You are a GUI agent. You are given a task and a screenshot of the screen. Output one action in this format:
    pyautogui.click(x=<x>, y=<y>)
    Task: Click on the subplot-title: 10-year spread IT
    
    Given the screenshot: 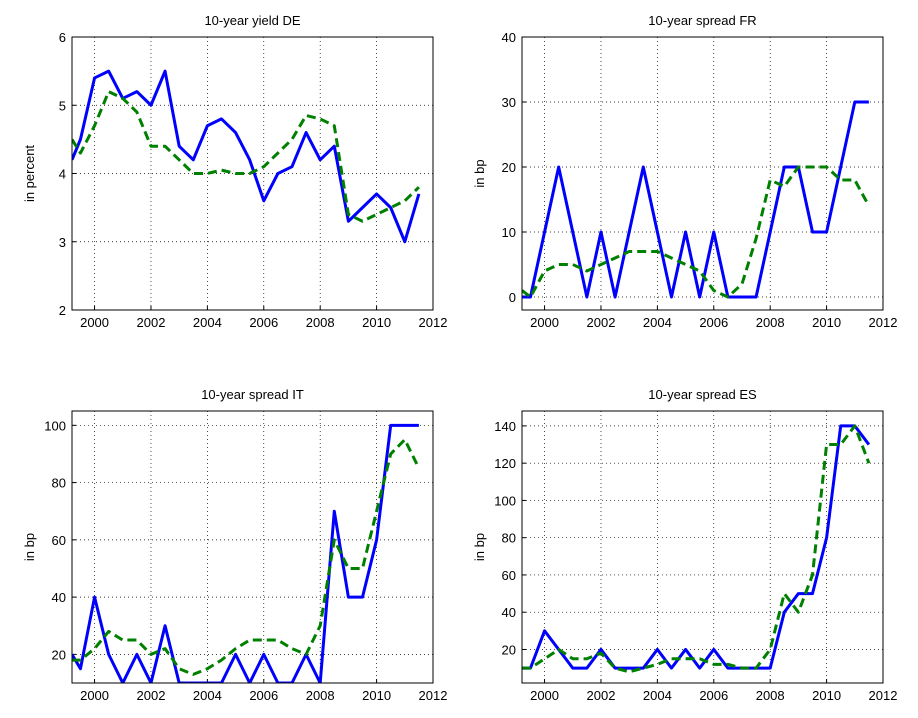 What is the action you would take?
    pyautogui.click(x=252, y=394)
    